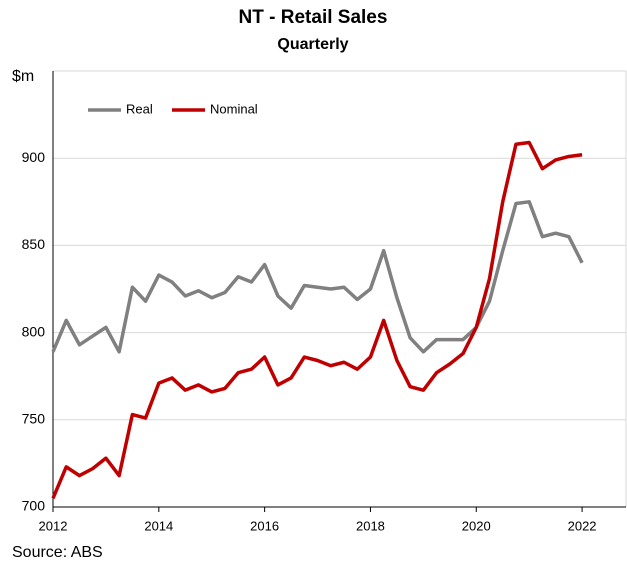  I want to click on x-tick-label: 2012, so click(53, 525).